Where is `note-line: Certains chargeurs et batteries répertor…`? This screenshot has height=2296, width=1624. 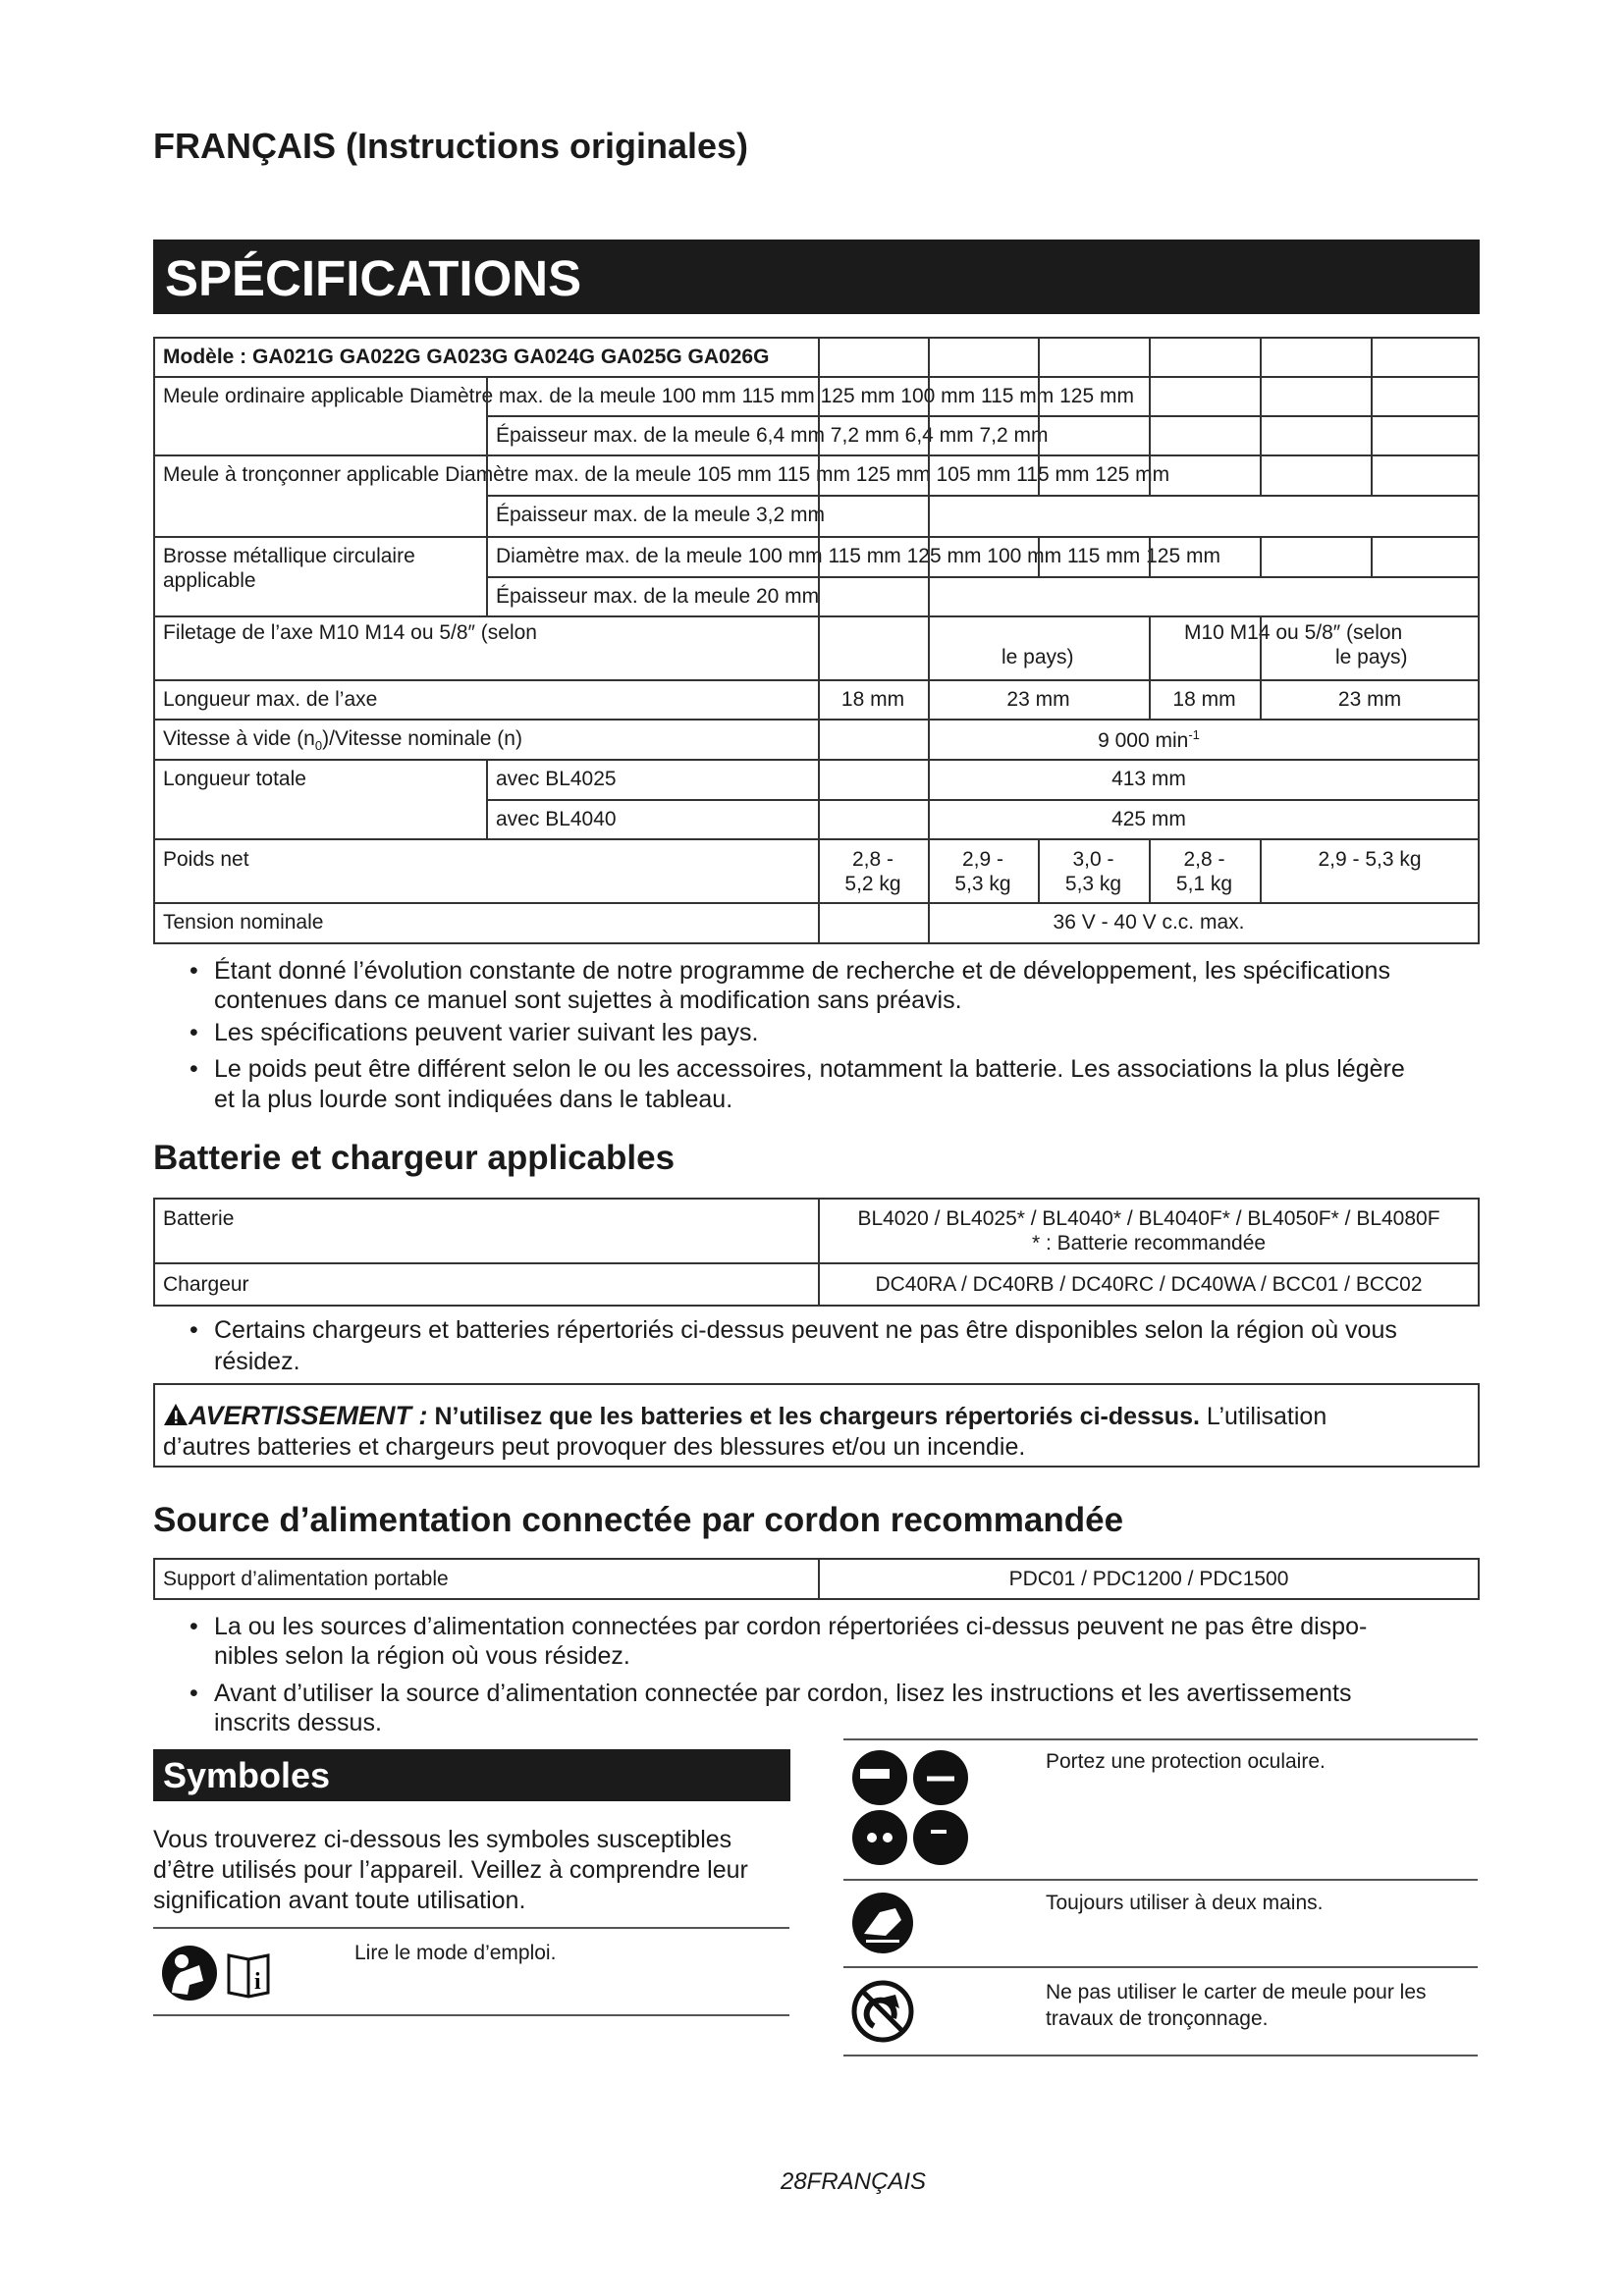
note-line: Certains chargeurs et batteries répertor… is located at coordinates (805, 1330).